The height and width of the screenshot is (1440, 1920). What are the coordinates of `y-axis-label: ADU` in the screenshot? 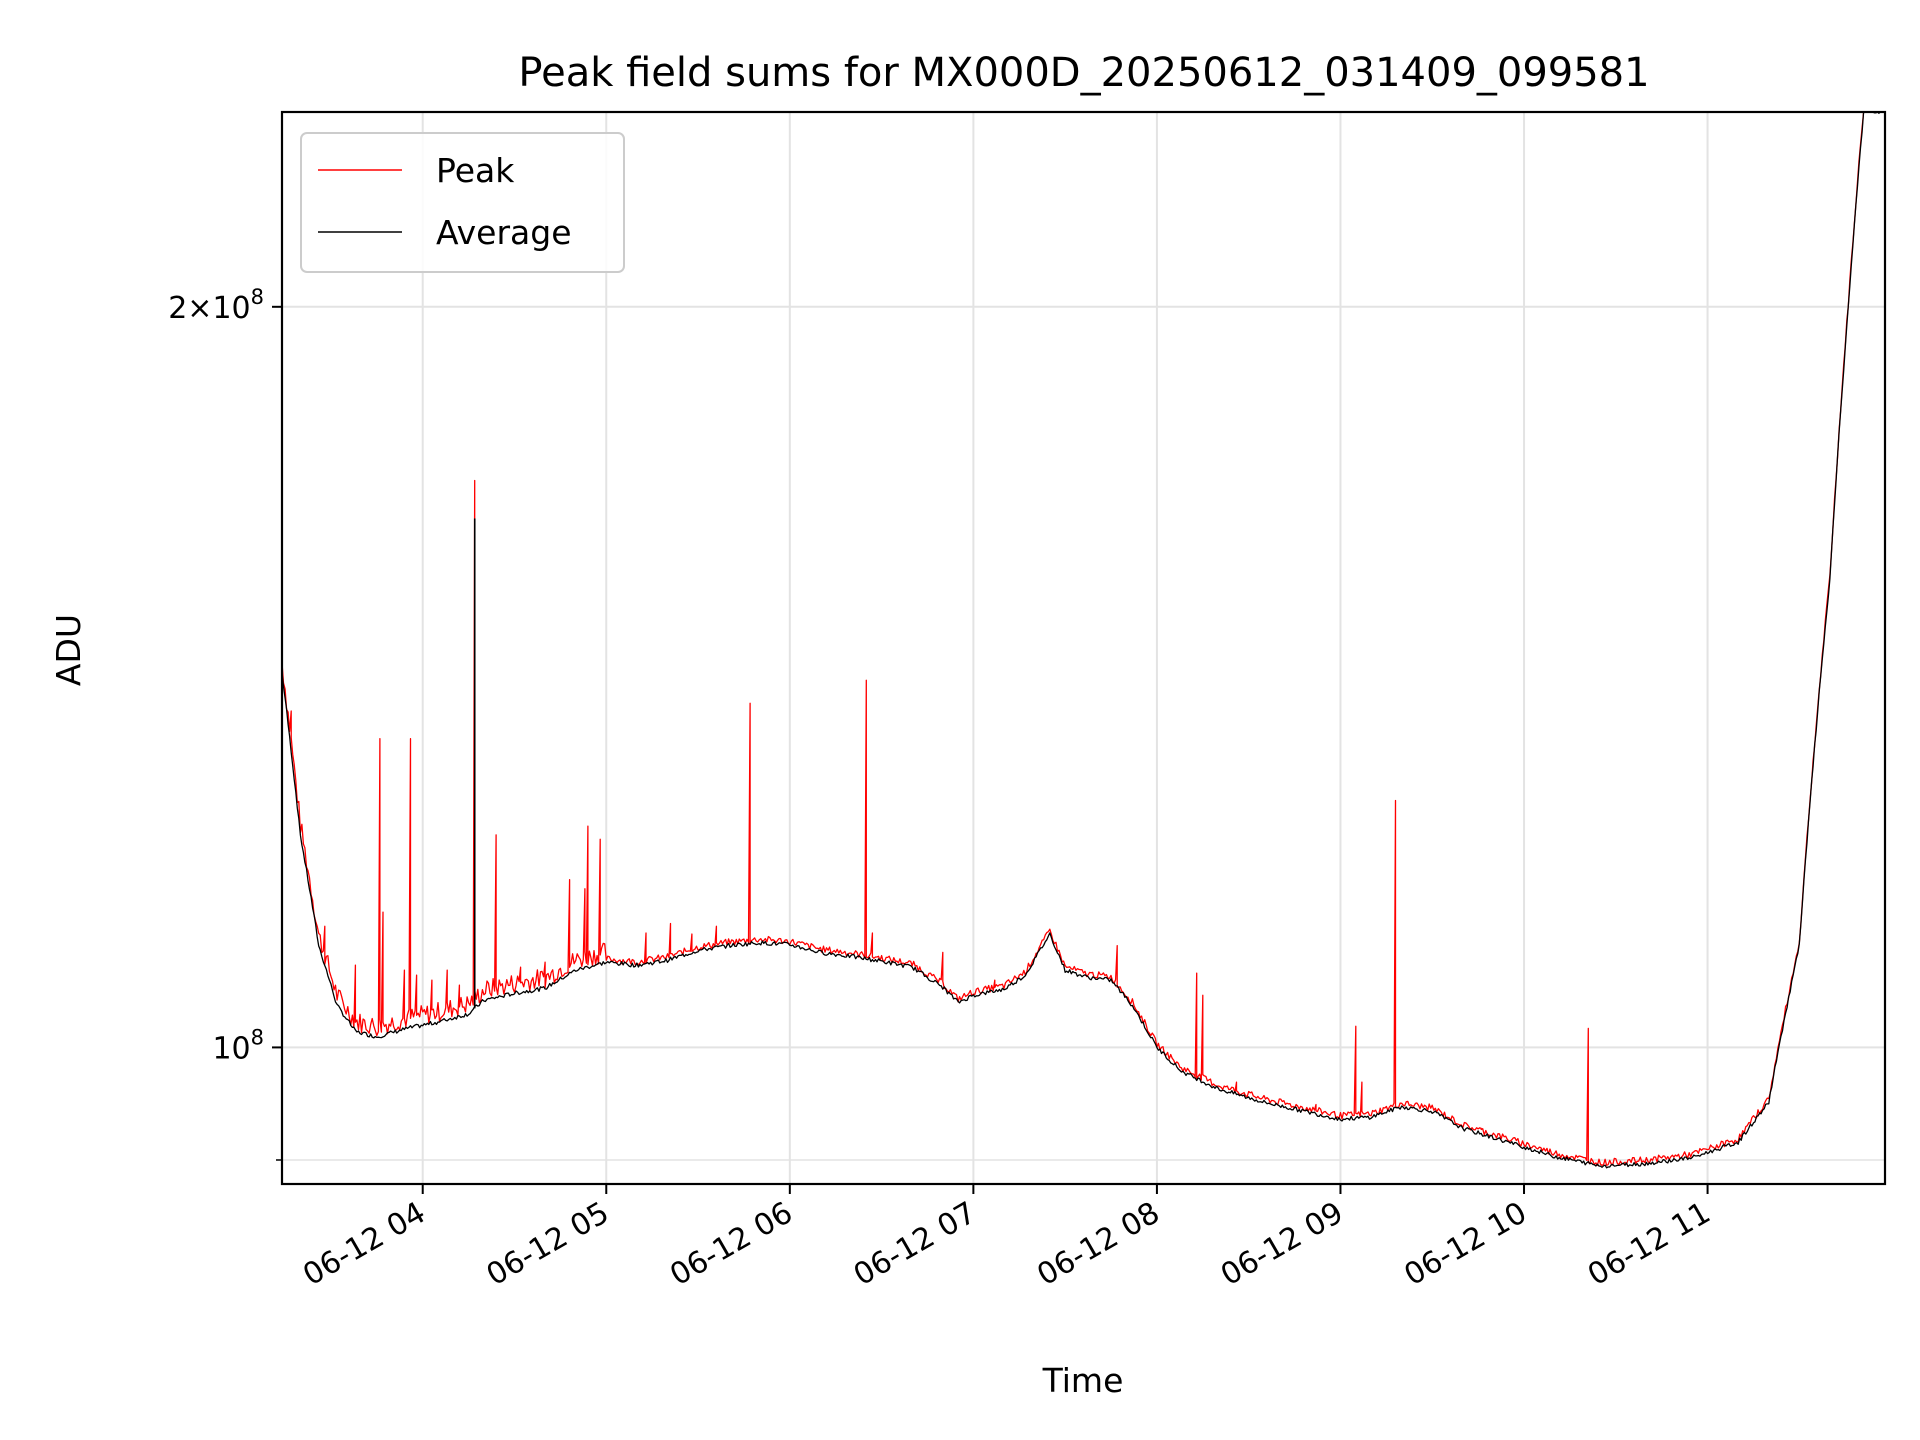 It's located at (68, 650).